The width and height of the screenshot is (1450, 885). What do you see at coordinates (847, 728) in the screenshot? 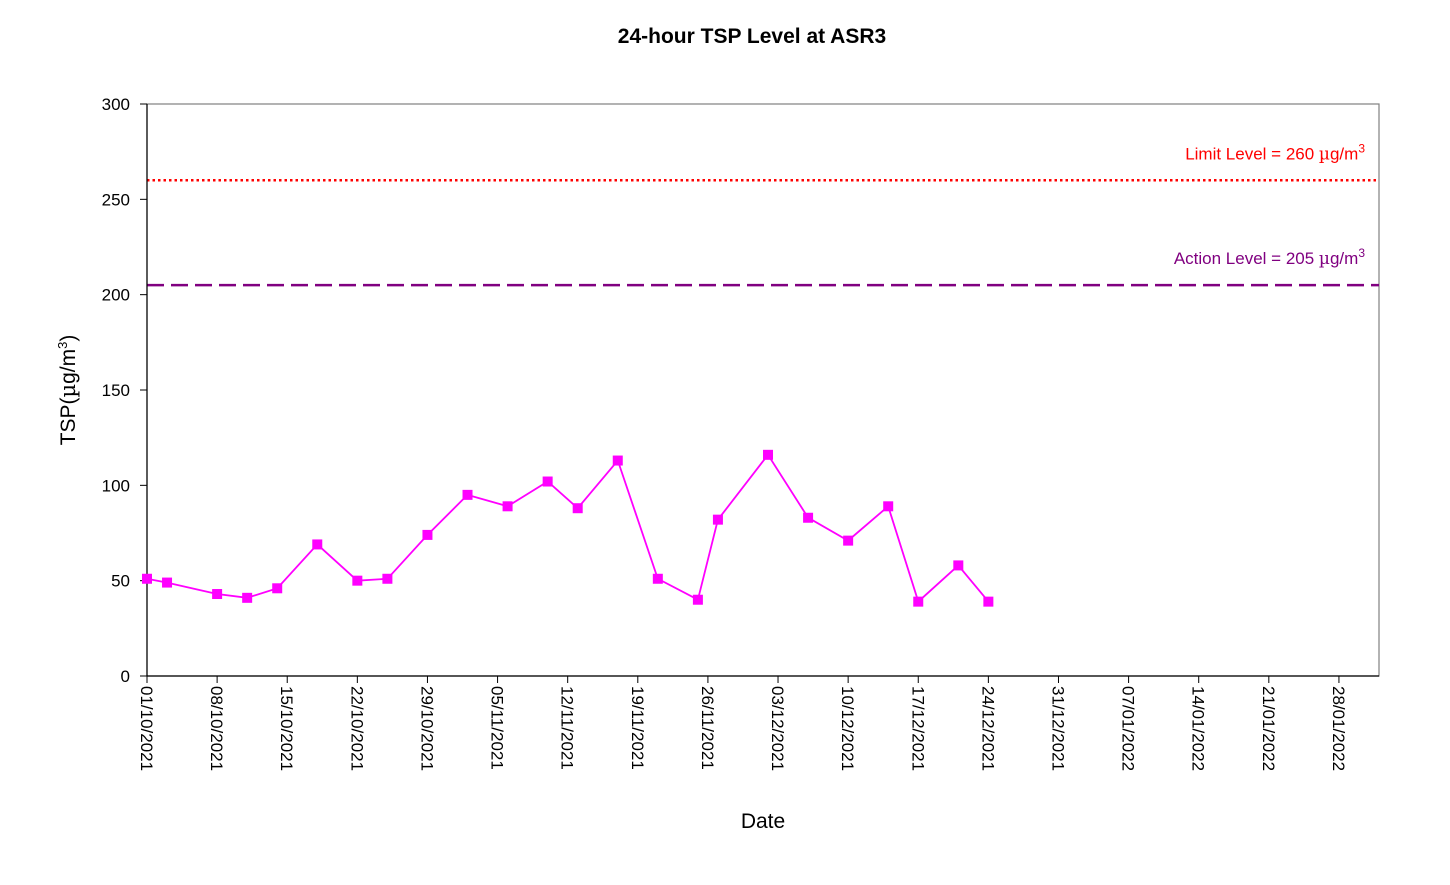
I see `x-tick-label: 10/12/2021` at bounding box center [847, 728].